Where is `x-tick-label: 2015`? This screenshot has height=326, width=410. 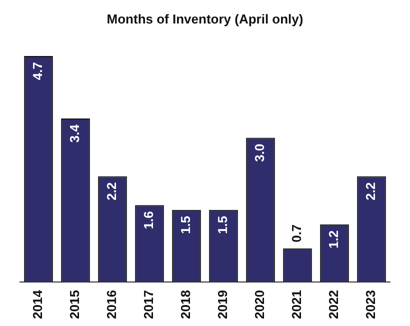
x-tick-label: 2015 is located at coordinates (74, 304).